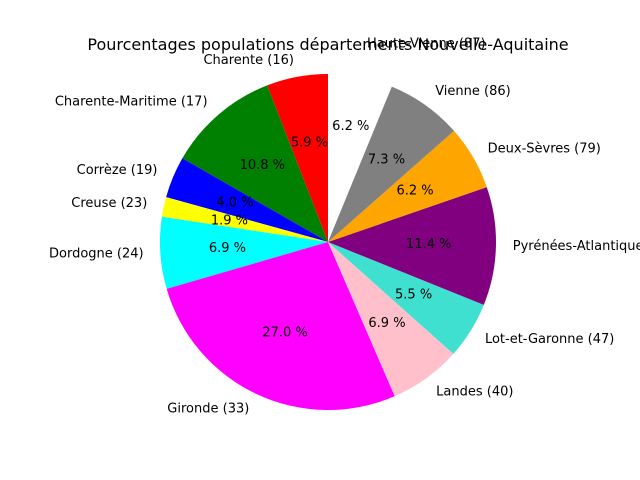  What do you see at coordinates (413, 295) in the screenshot?
I see `percent-label-lot-et-garonne-47: 5.5 %` at bounding box center [413, 295].